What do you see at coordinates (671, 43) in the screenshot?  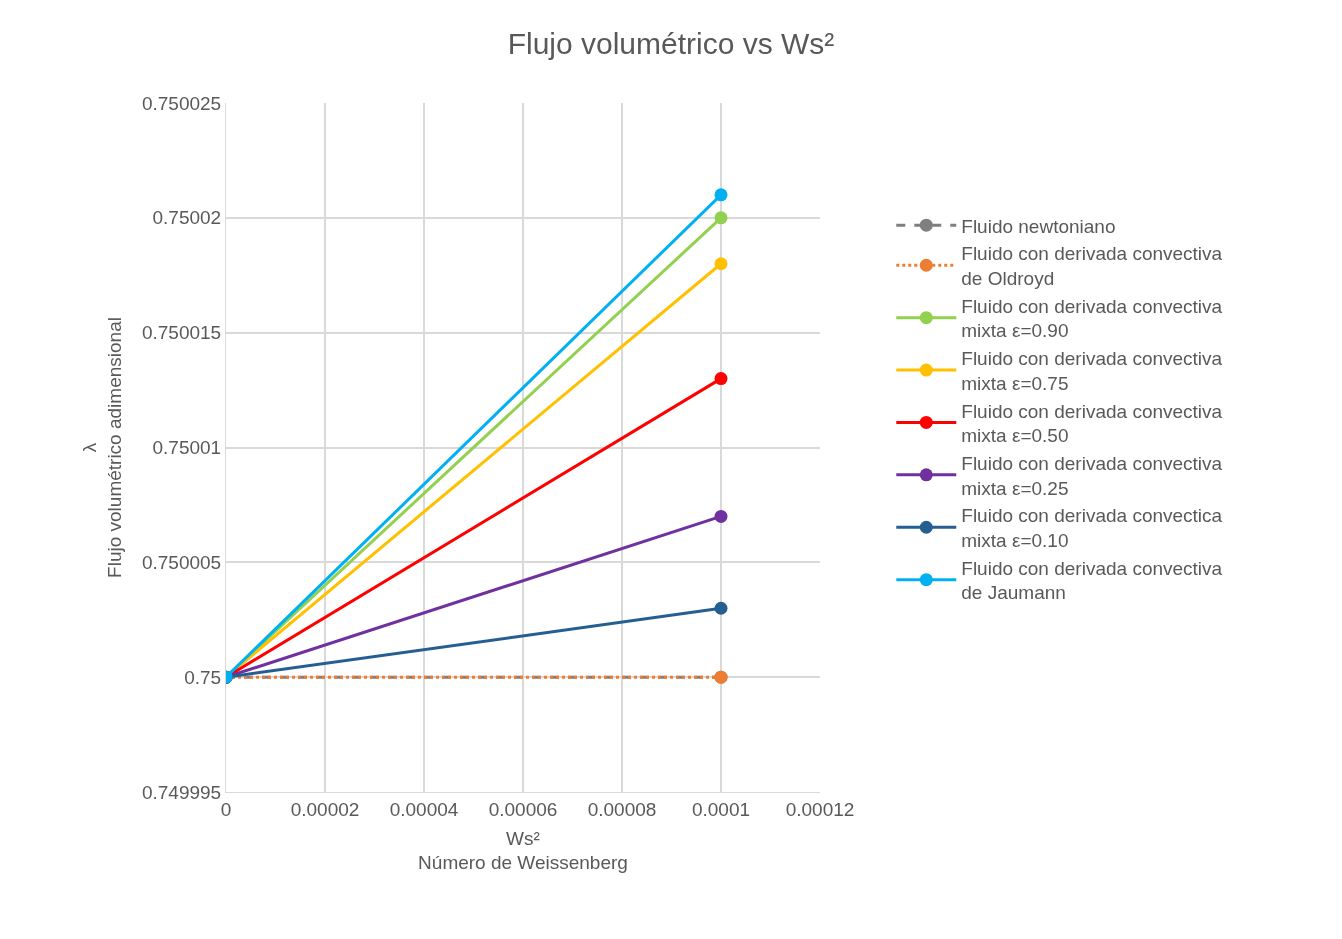 I see `chart-title: Flujo volumétrico vs Ws²` at bounding box center [671, 43].